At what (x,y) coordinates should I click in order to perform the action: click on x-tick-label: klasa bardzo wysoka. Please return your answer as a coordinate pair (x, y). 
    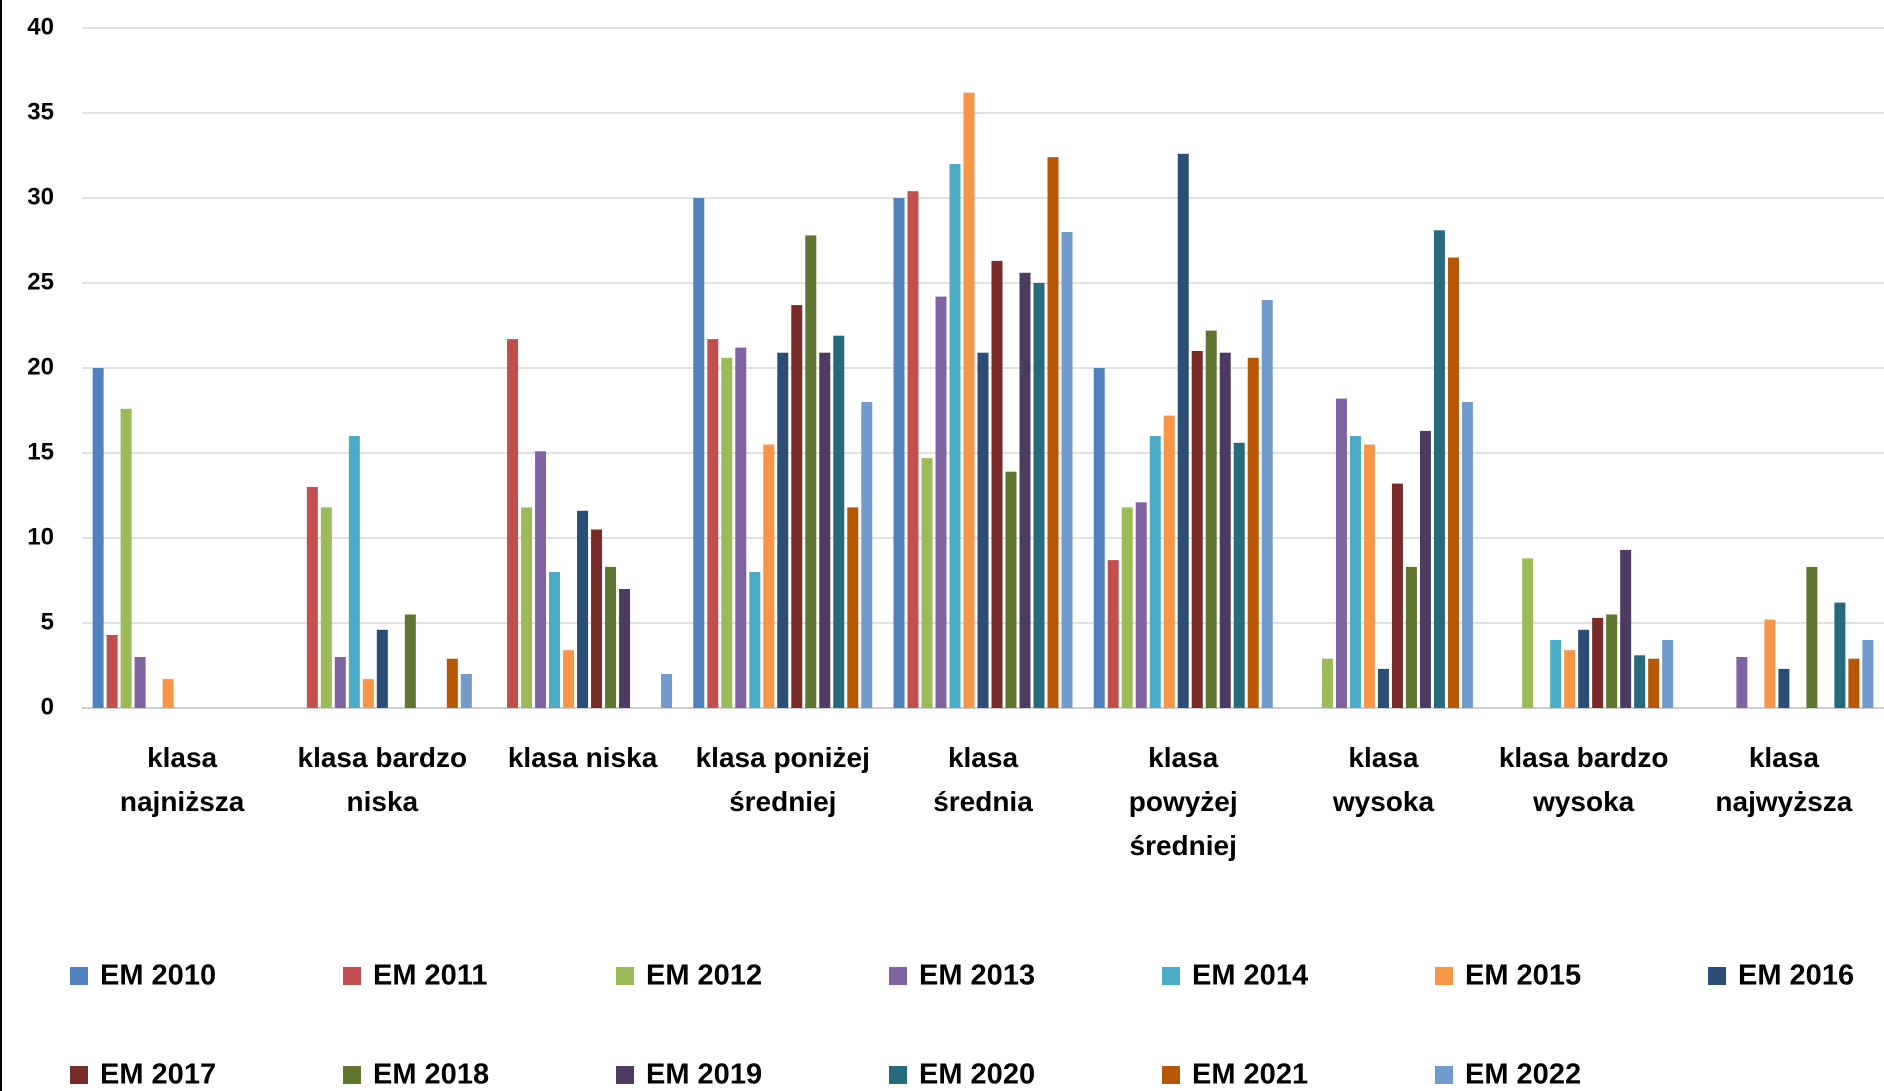
    Looking at the image, I should click on (1583, 779).